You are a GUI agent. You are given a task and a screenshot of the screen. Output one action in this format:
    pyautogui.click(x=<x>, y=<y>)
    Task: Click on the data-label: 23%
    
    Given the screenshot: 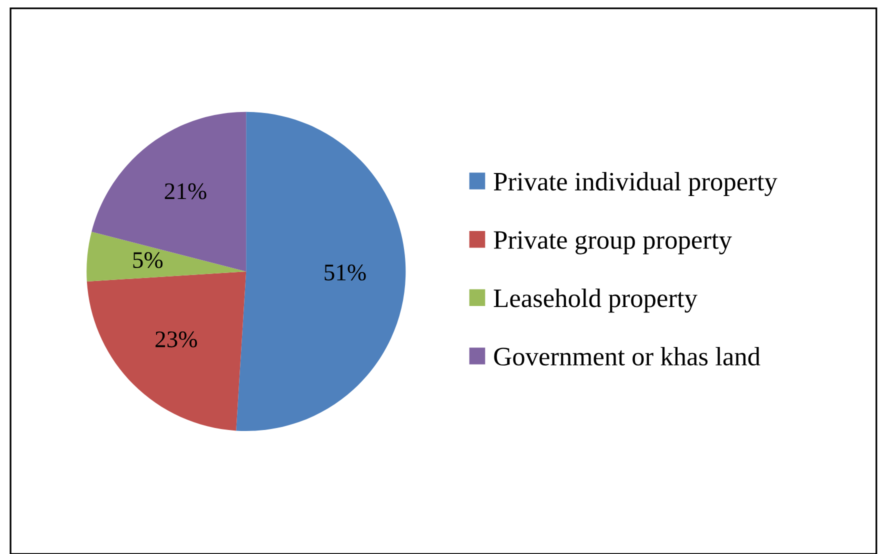 What is the action you would take?
    pyautogui.click(x=177, y=339)
    